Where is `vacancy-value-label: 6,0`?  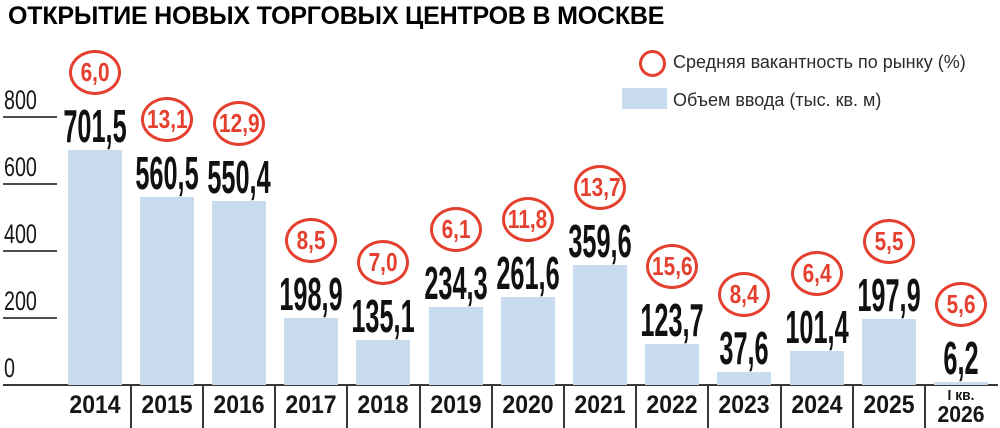
vacancy-value-label: 6,0 is located at coordinates (95, 71).